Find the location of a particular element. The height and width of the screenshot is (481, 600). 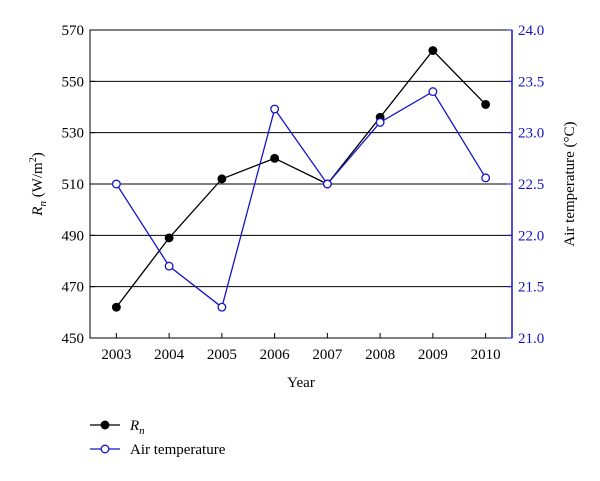

right-tick-label: 24.0 is located at coordinates (531, 31).